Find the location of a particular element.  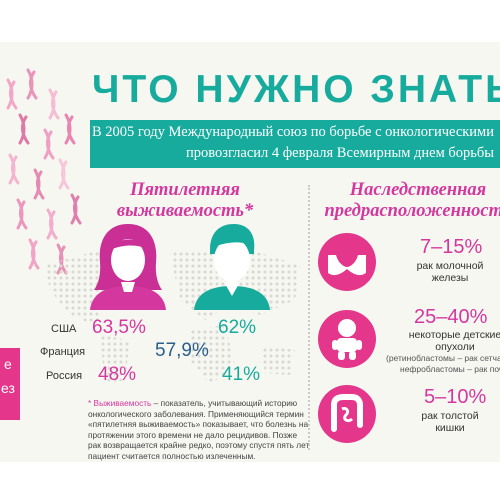

female-value: 48% is located at coordinates (117, 374).